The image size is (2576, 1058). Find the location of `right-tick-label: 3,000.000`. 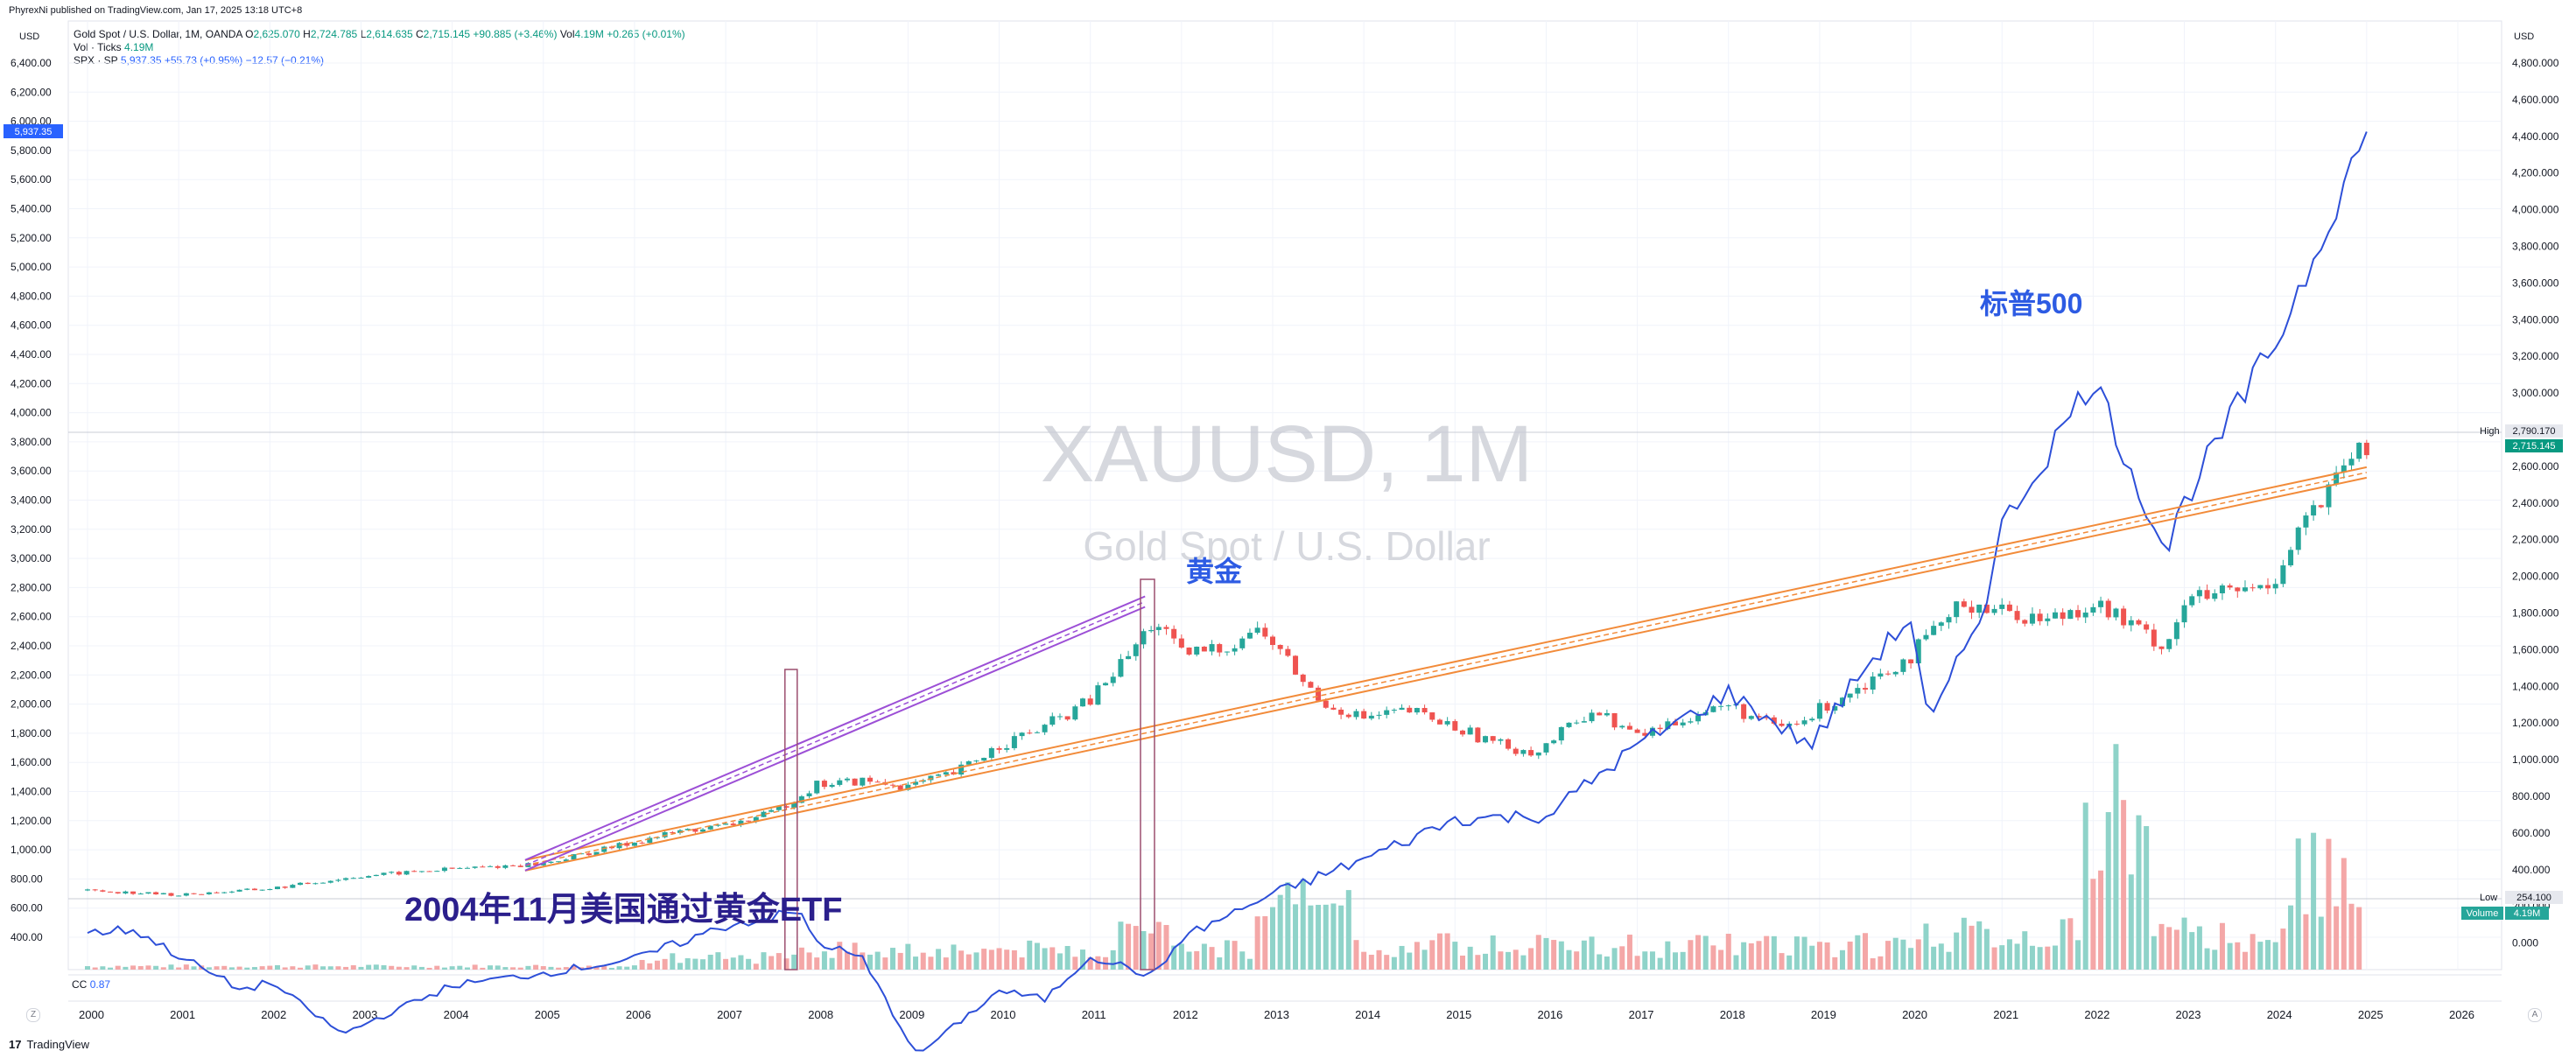

right-tick-label: 3,000.000 is located at coordinates (2535, 393).